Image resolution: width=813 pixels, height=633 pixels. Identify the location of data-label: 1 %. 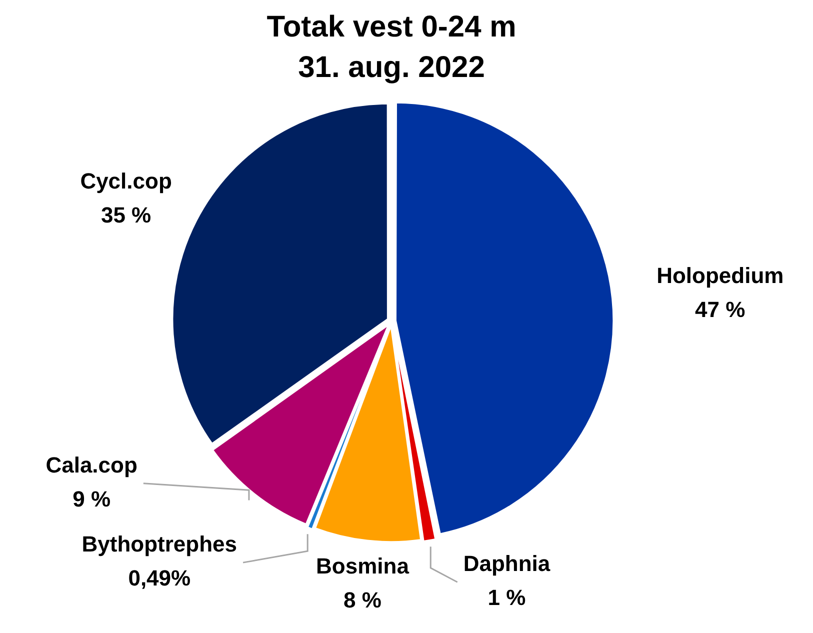
(507, 597).